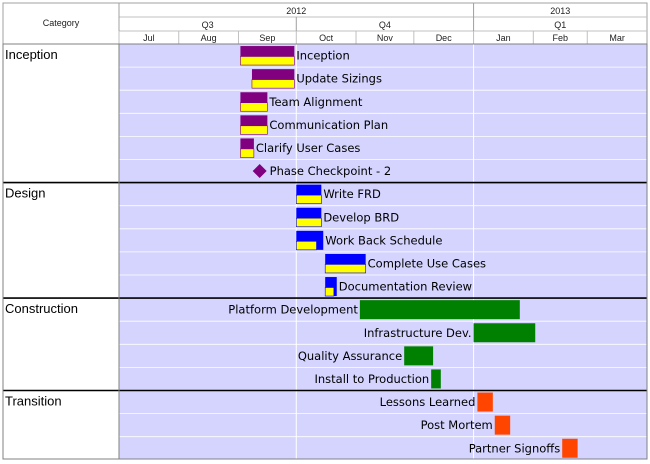 The width and height of the screenshot is (650, 464). What do you see at coordinates (561, 38) in the screenshot?
I see `month-label: Feb` at bounding box center [561, 38].